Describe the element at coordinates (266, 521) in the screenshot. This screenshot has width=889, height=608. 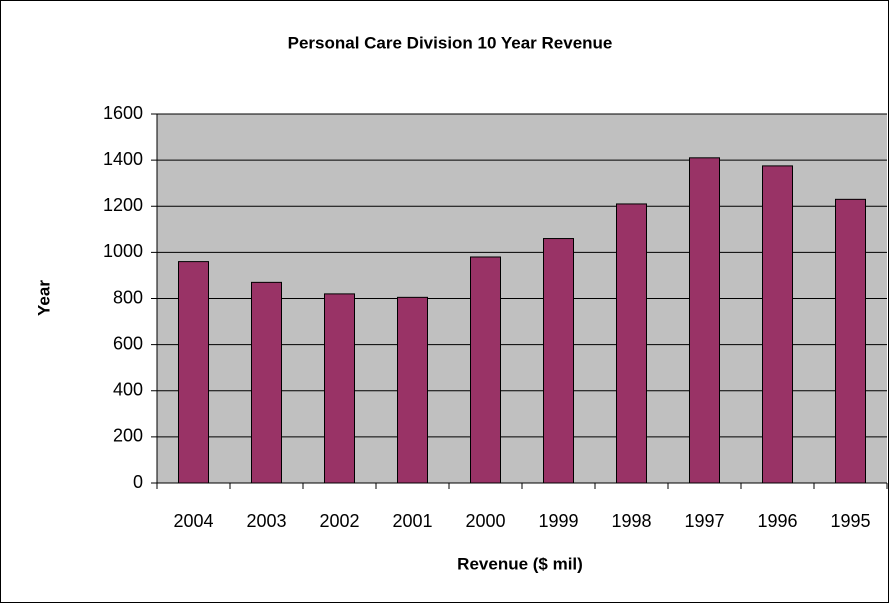
I see `x-tick-label: 2003` at that location.